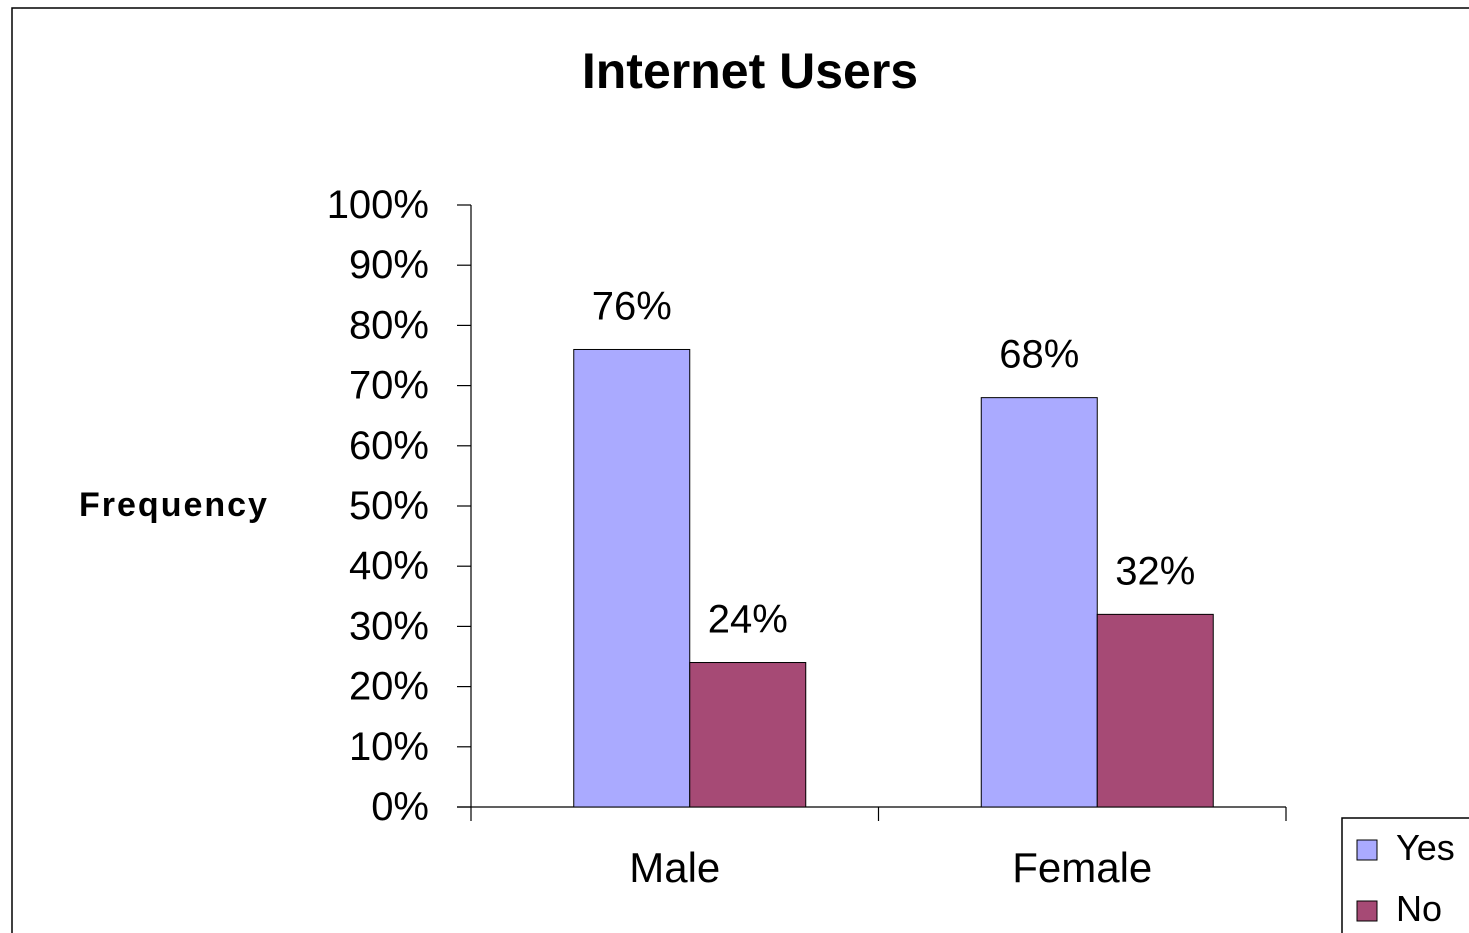 The height and width of the screenshot is (933, 1469). Describe the element at coordinates (400, 807) in the screenshot. I see `y-tick-label: 0%` at that location.